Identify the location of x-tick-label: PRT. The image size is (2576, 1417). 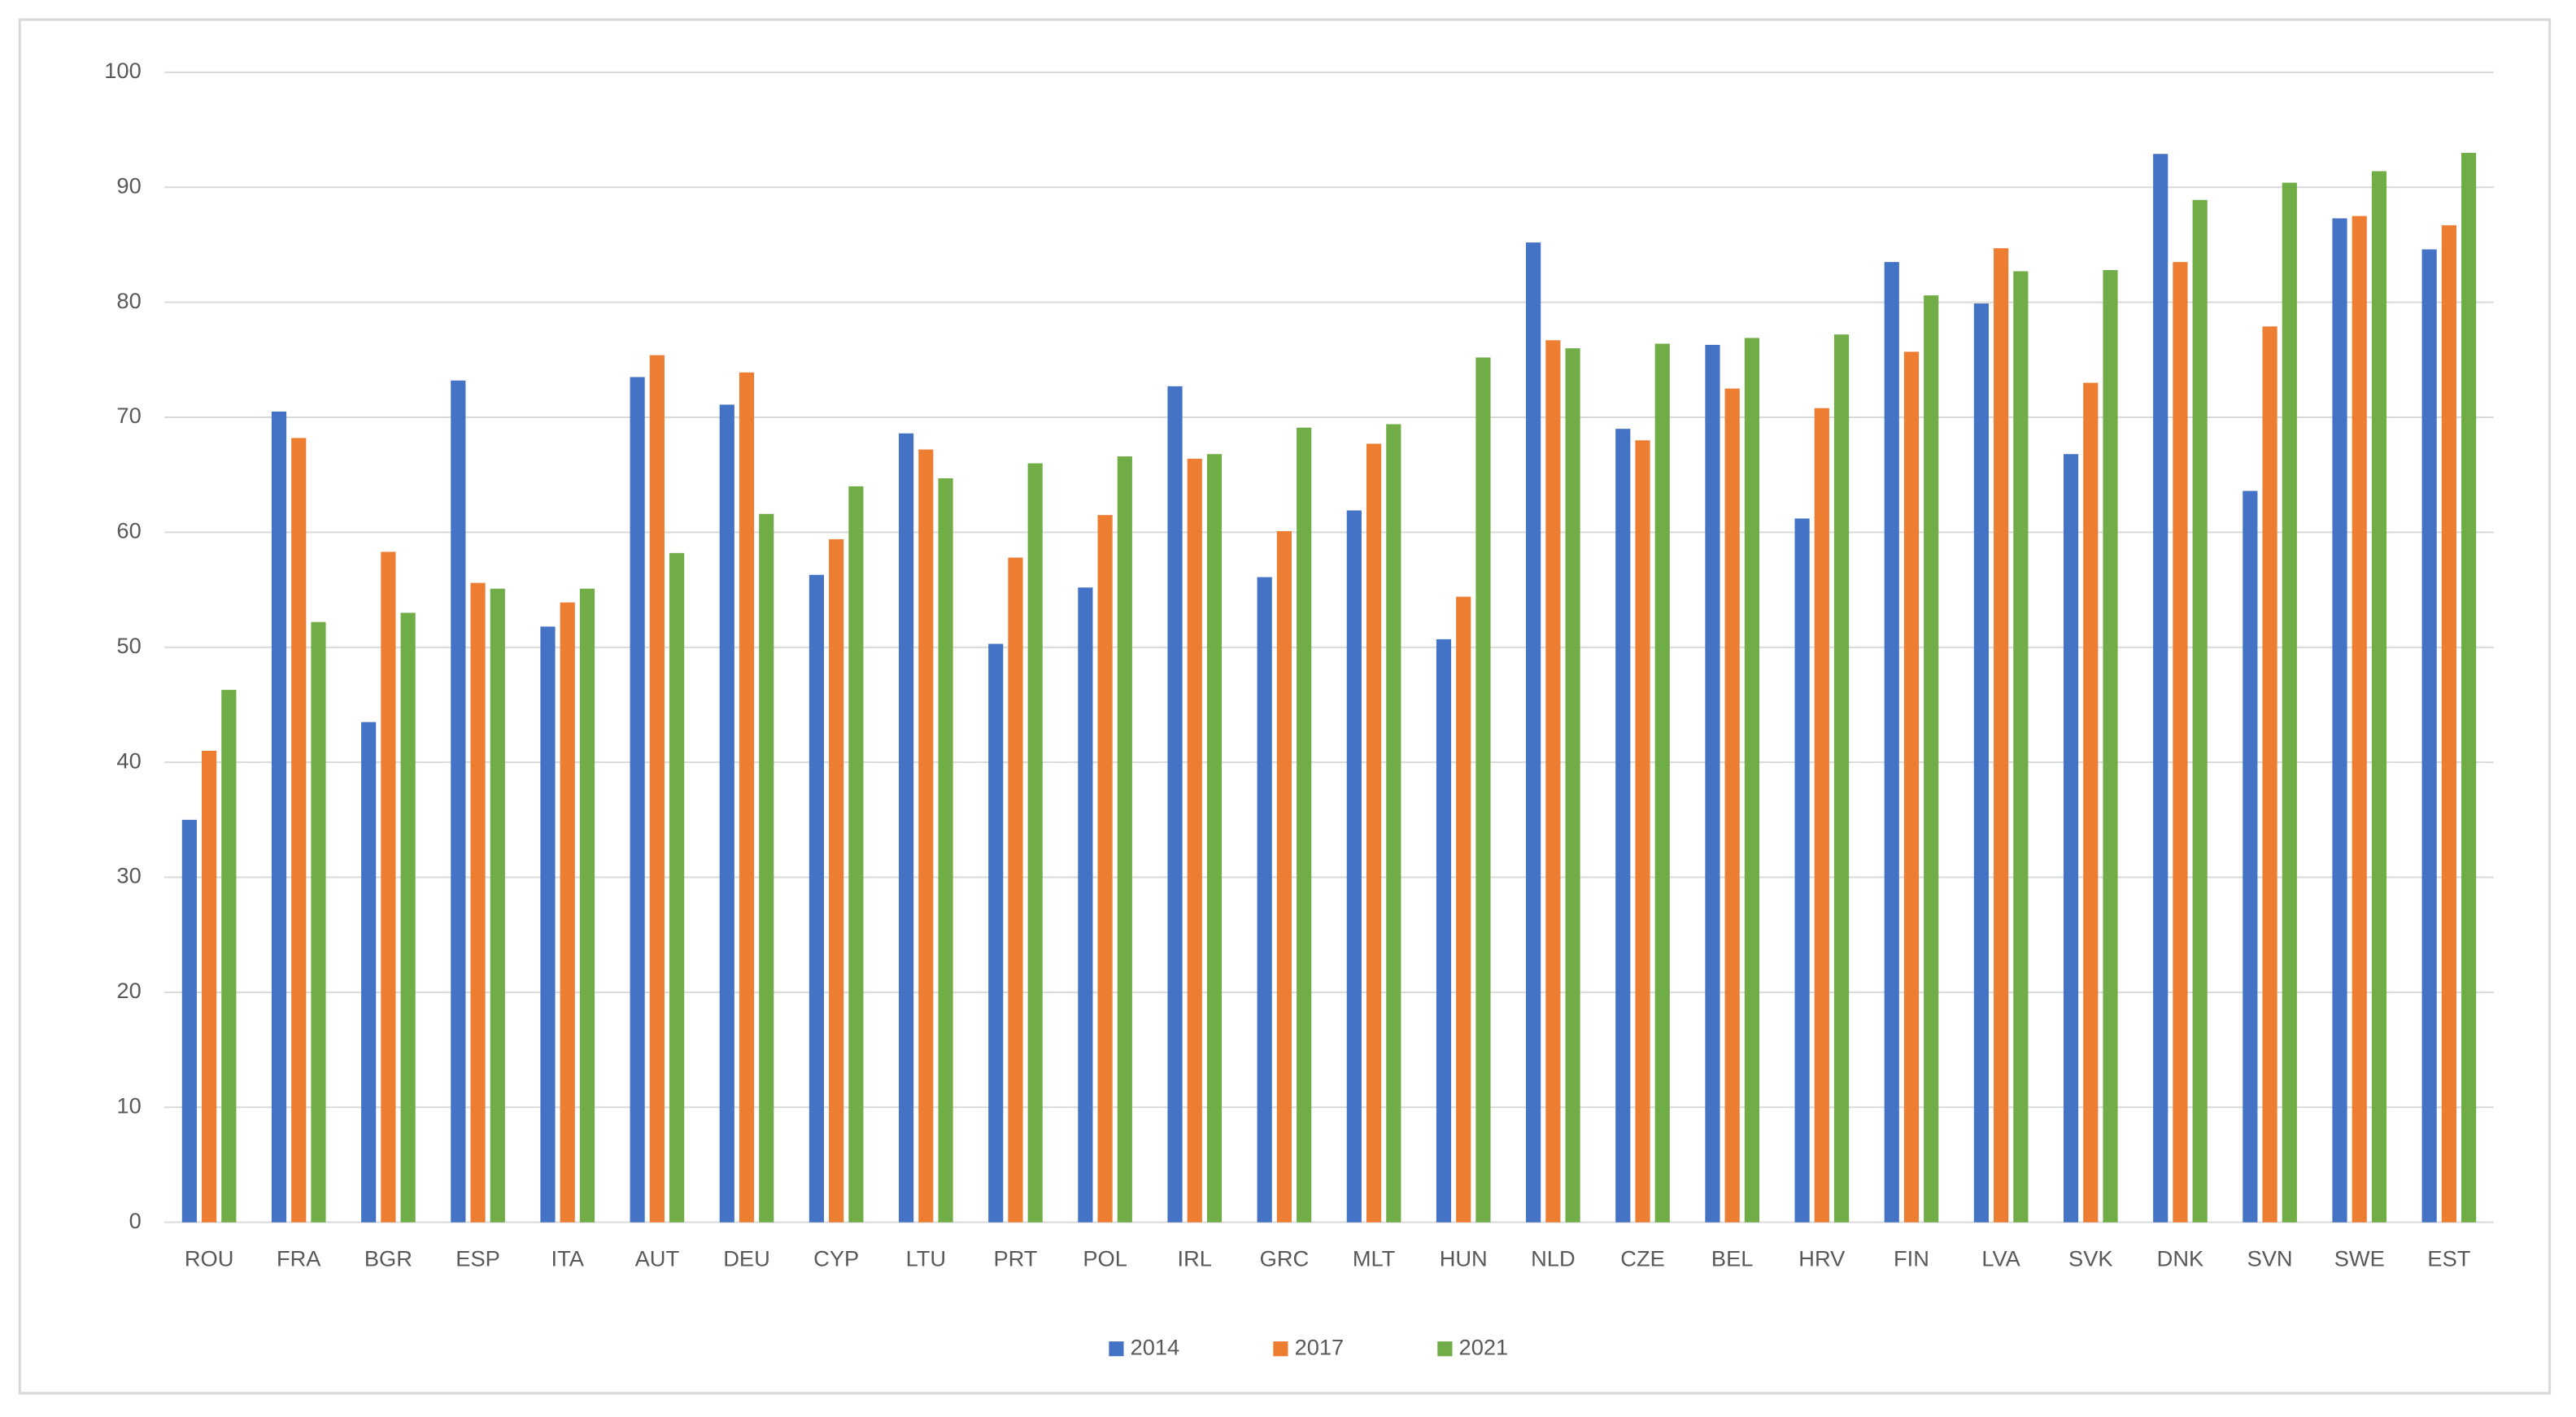
(1015, 1258).